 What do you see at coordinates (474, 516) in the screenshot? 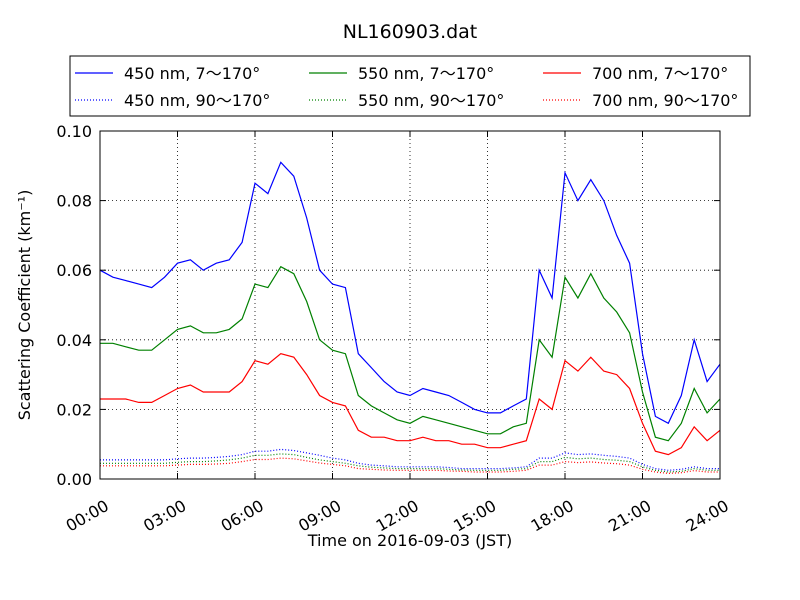
I see `x-tick-label: 15:00` at bounding box center [474, 516].